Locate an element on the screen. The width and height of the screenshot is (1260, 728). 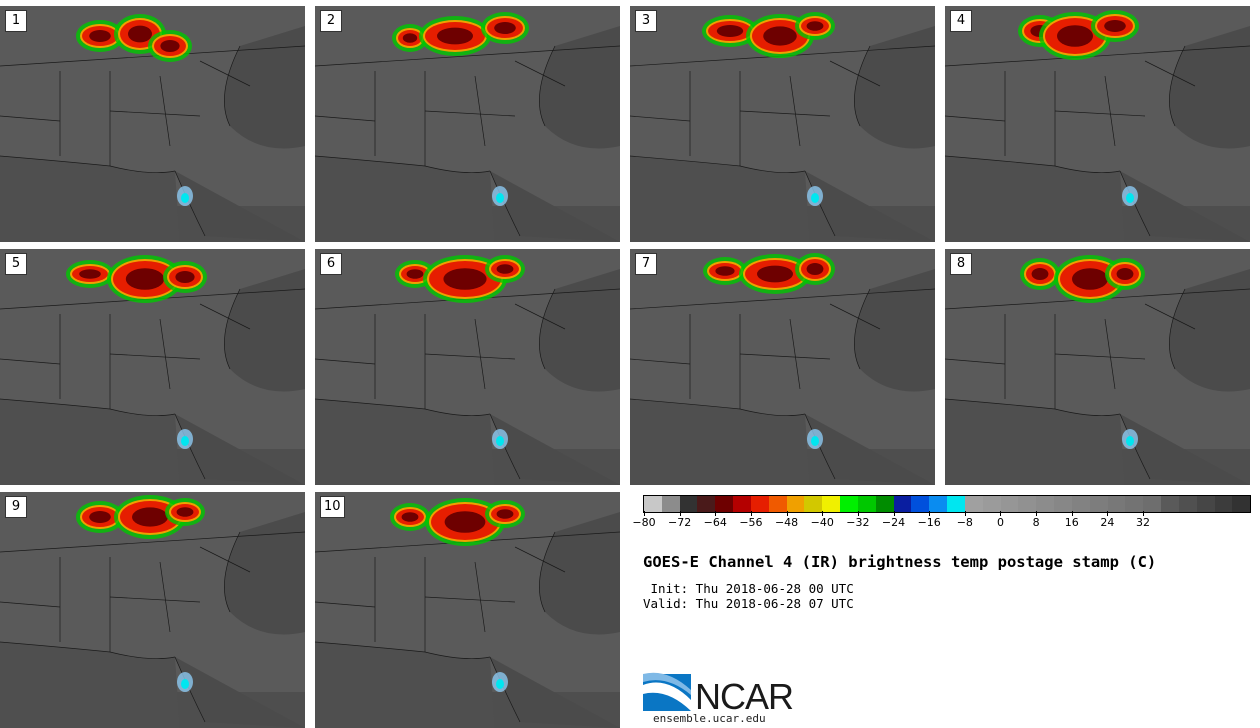
colorbar-tick-label: 16 is located at coordinates (1071, 522).